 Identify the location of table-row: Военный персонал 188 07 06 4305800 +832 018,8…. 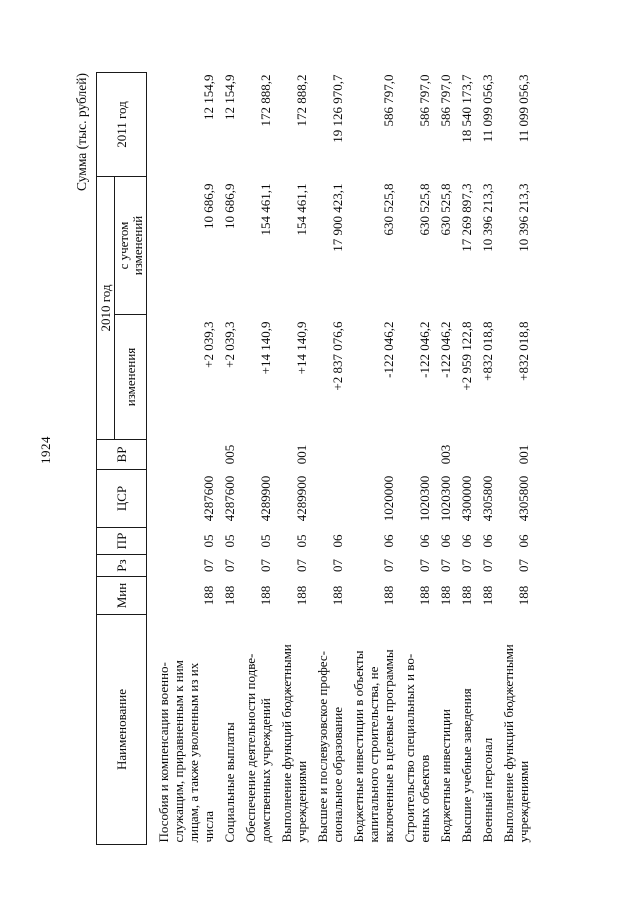
(484, 459).